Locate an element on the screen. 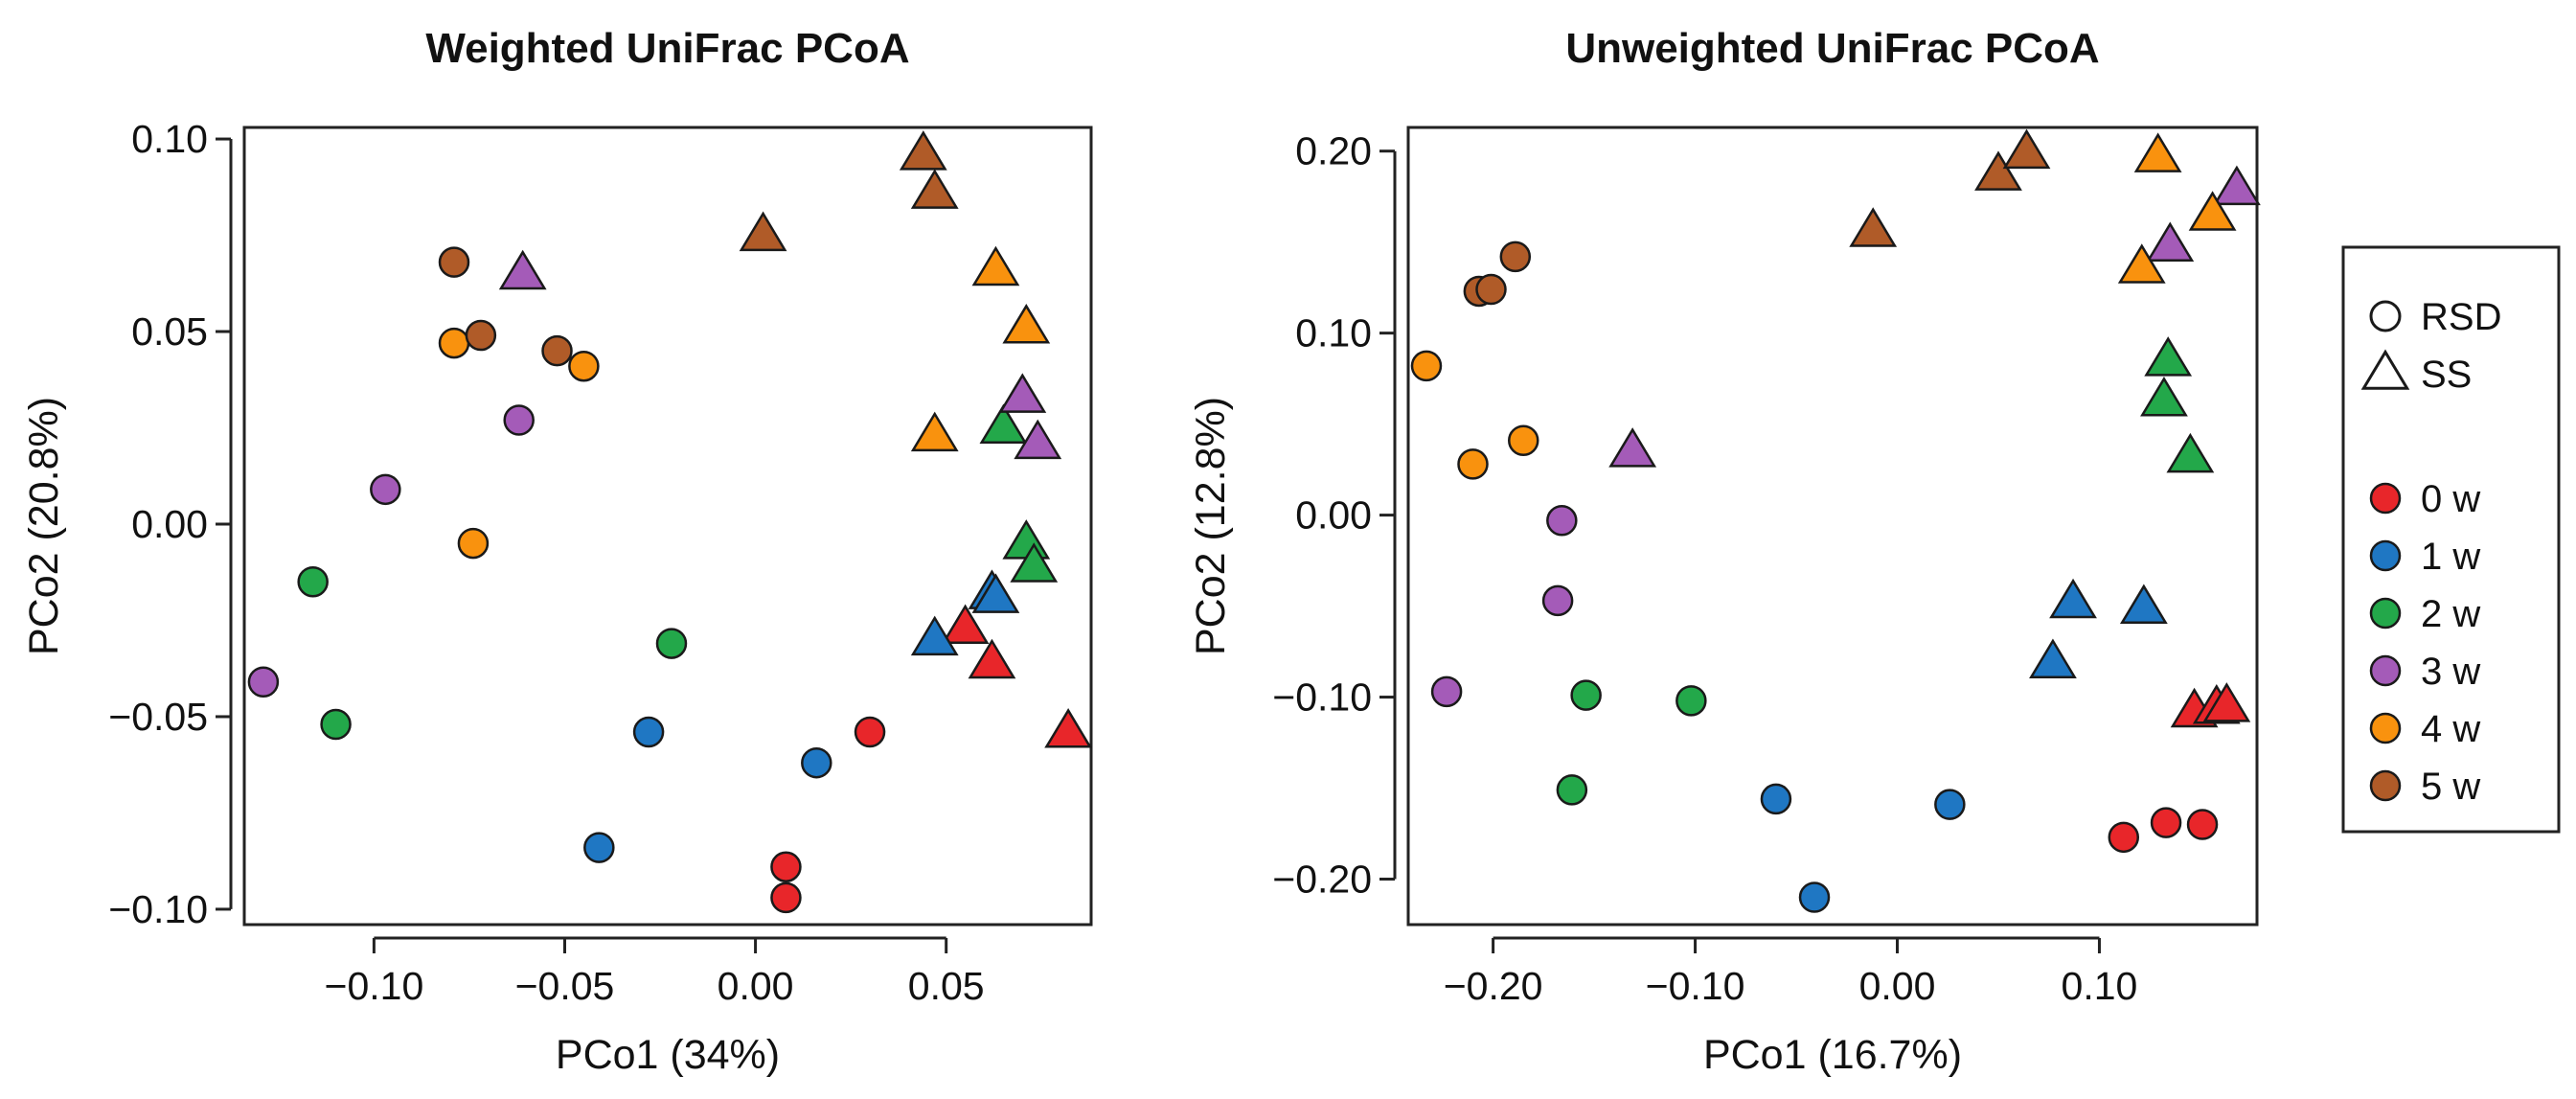 The height and width of the screenshot is (1099, 2576). legend-group-label: 1 w is located at coordinates (2450, 557).